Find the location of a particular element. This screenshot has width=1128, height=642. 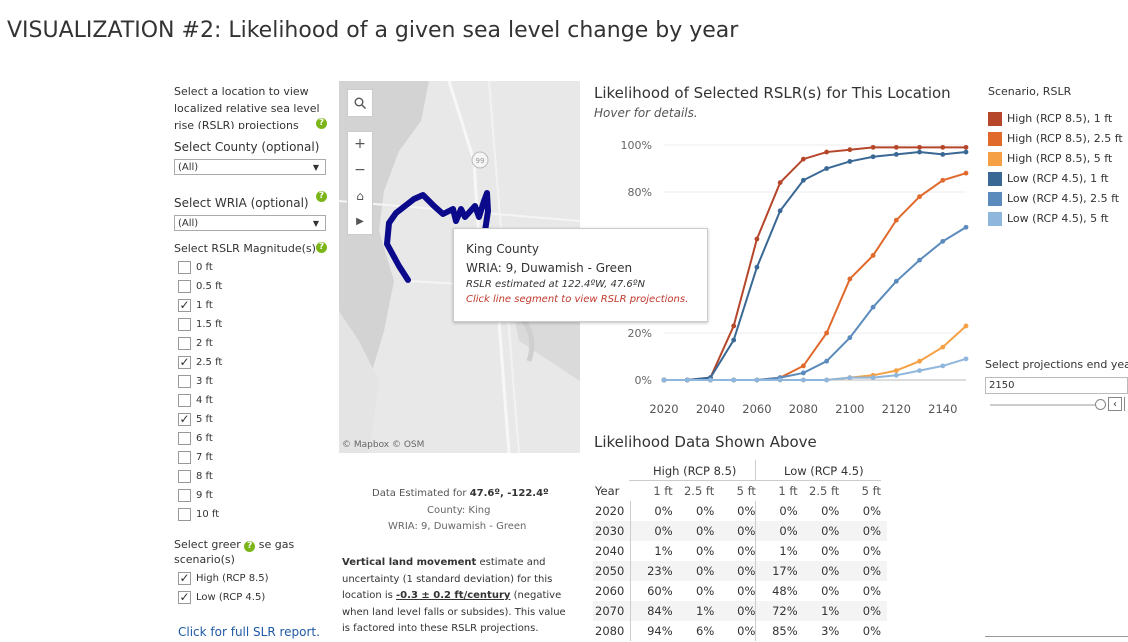

end-year-slider-track is located at coordinates (1046, 405).